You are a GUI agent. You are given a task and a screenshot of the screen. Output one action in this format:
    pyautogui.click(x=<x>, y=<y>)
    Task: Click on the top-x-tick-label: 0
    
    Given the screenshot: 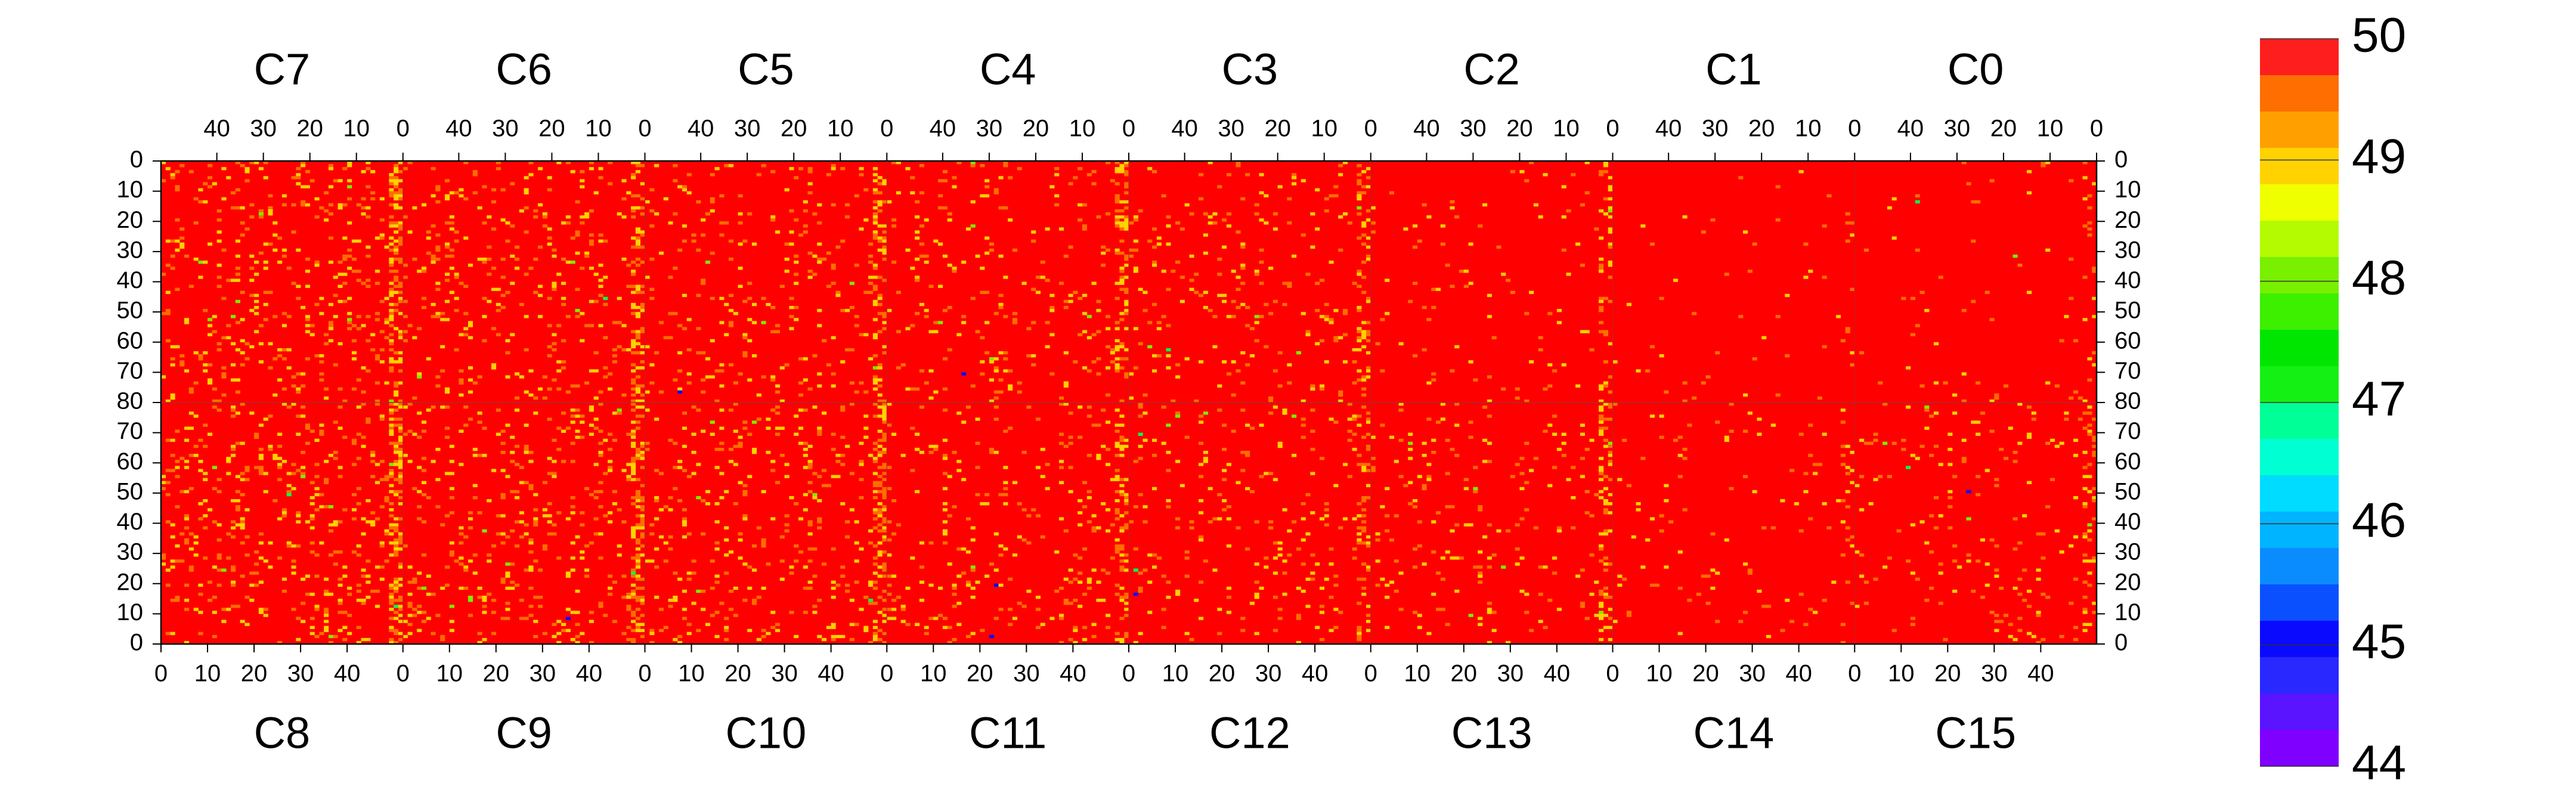 What is the action you would take?
    pyautogui.click(x=403, y=129)
    